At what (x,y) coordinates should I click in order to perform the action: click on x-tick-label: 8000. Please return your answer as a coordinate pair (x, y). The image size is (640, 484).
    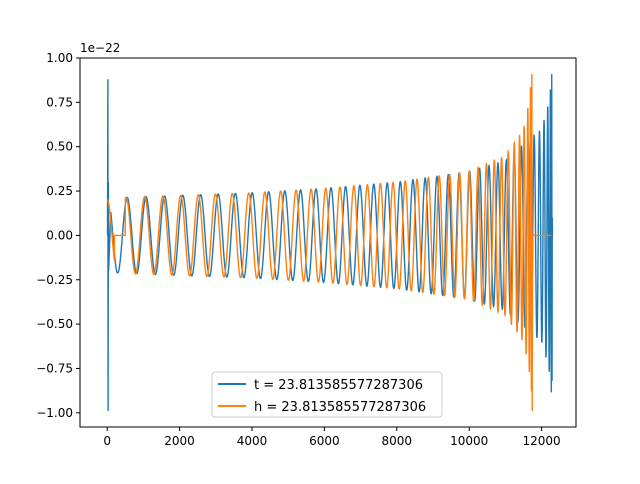
    Looking at the image, I should click on (397, 441).